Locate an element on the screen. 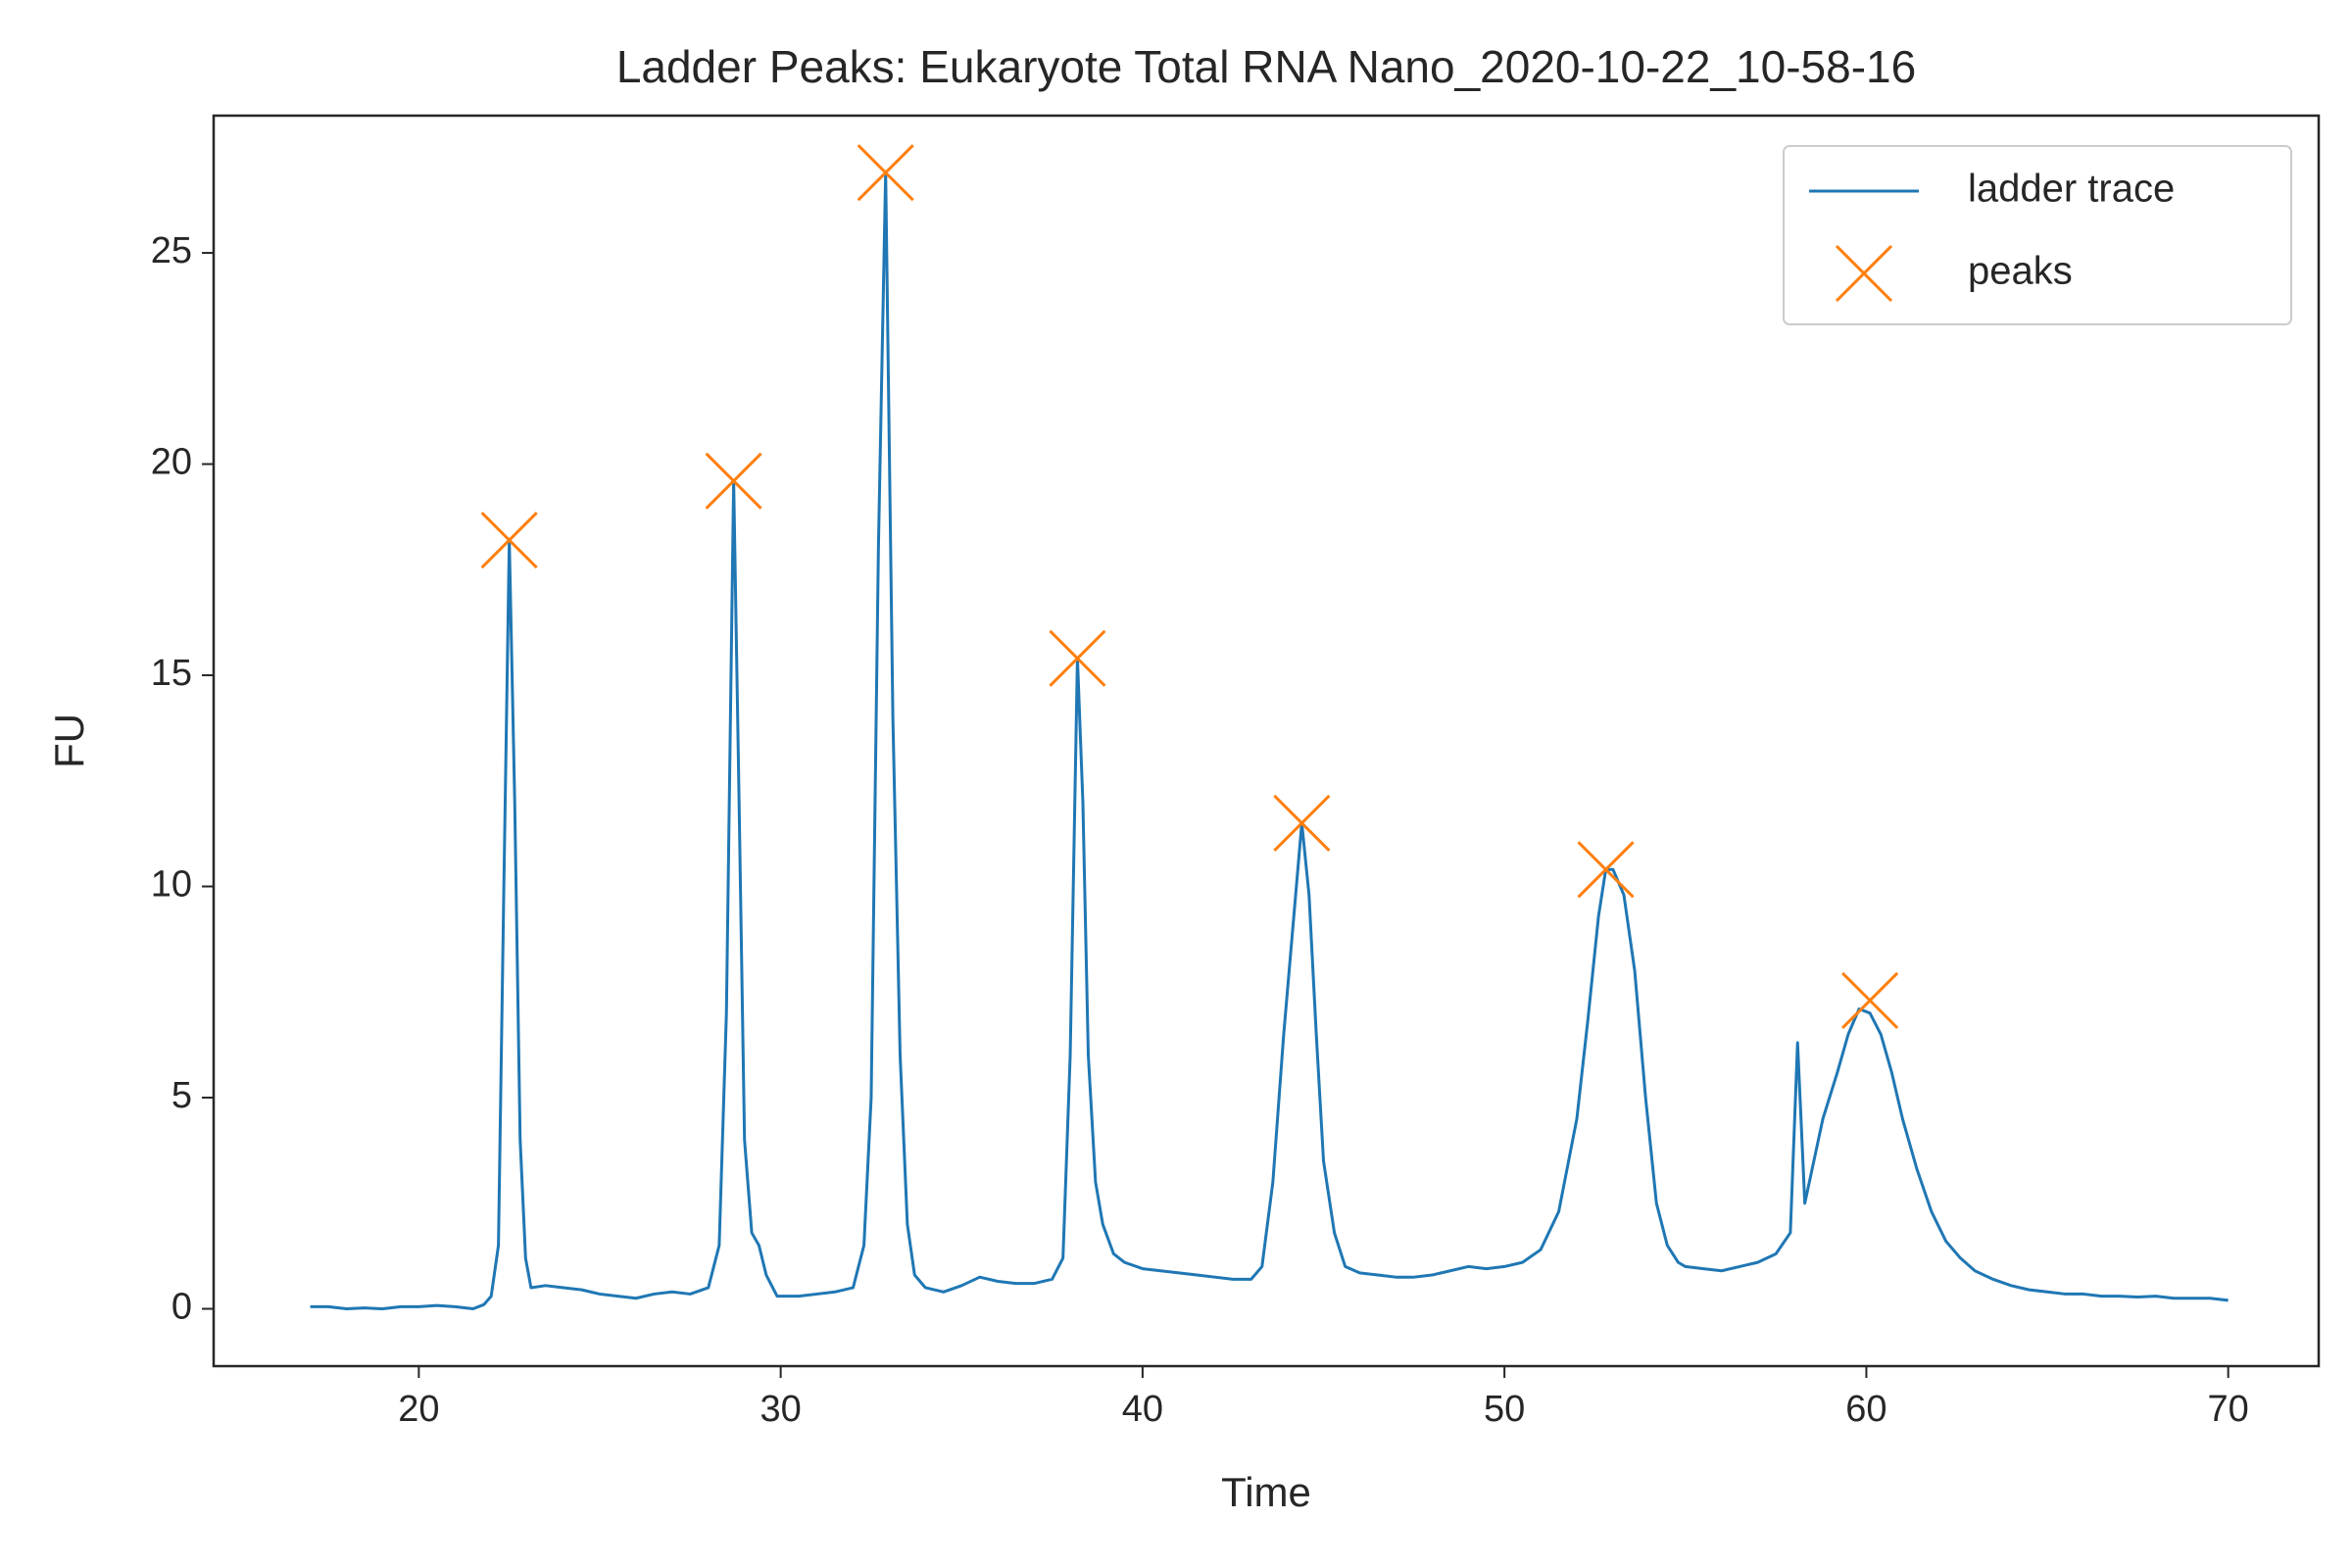 This screenshot has width=2352, height=1568. x-tick-label: 20 is located at coordinates (418, 1409).